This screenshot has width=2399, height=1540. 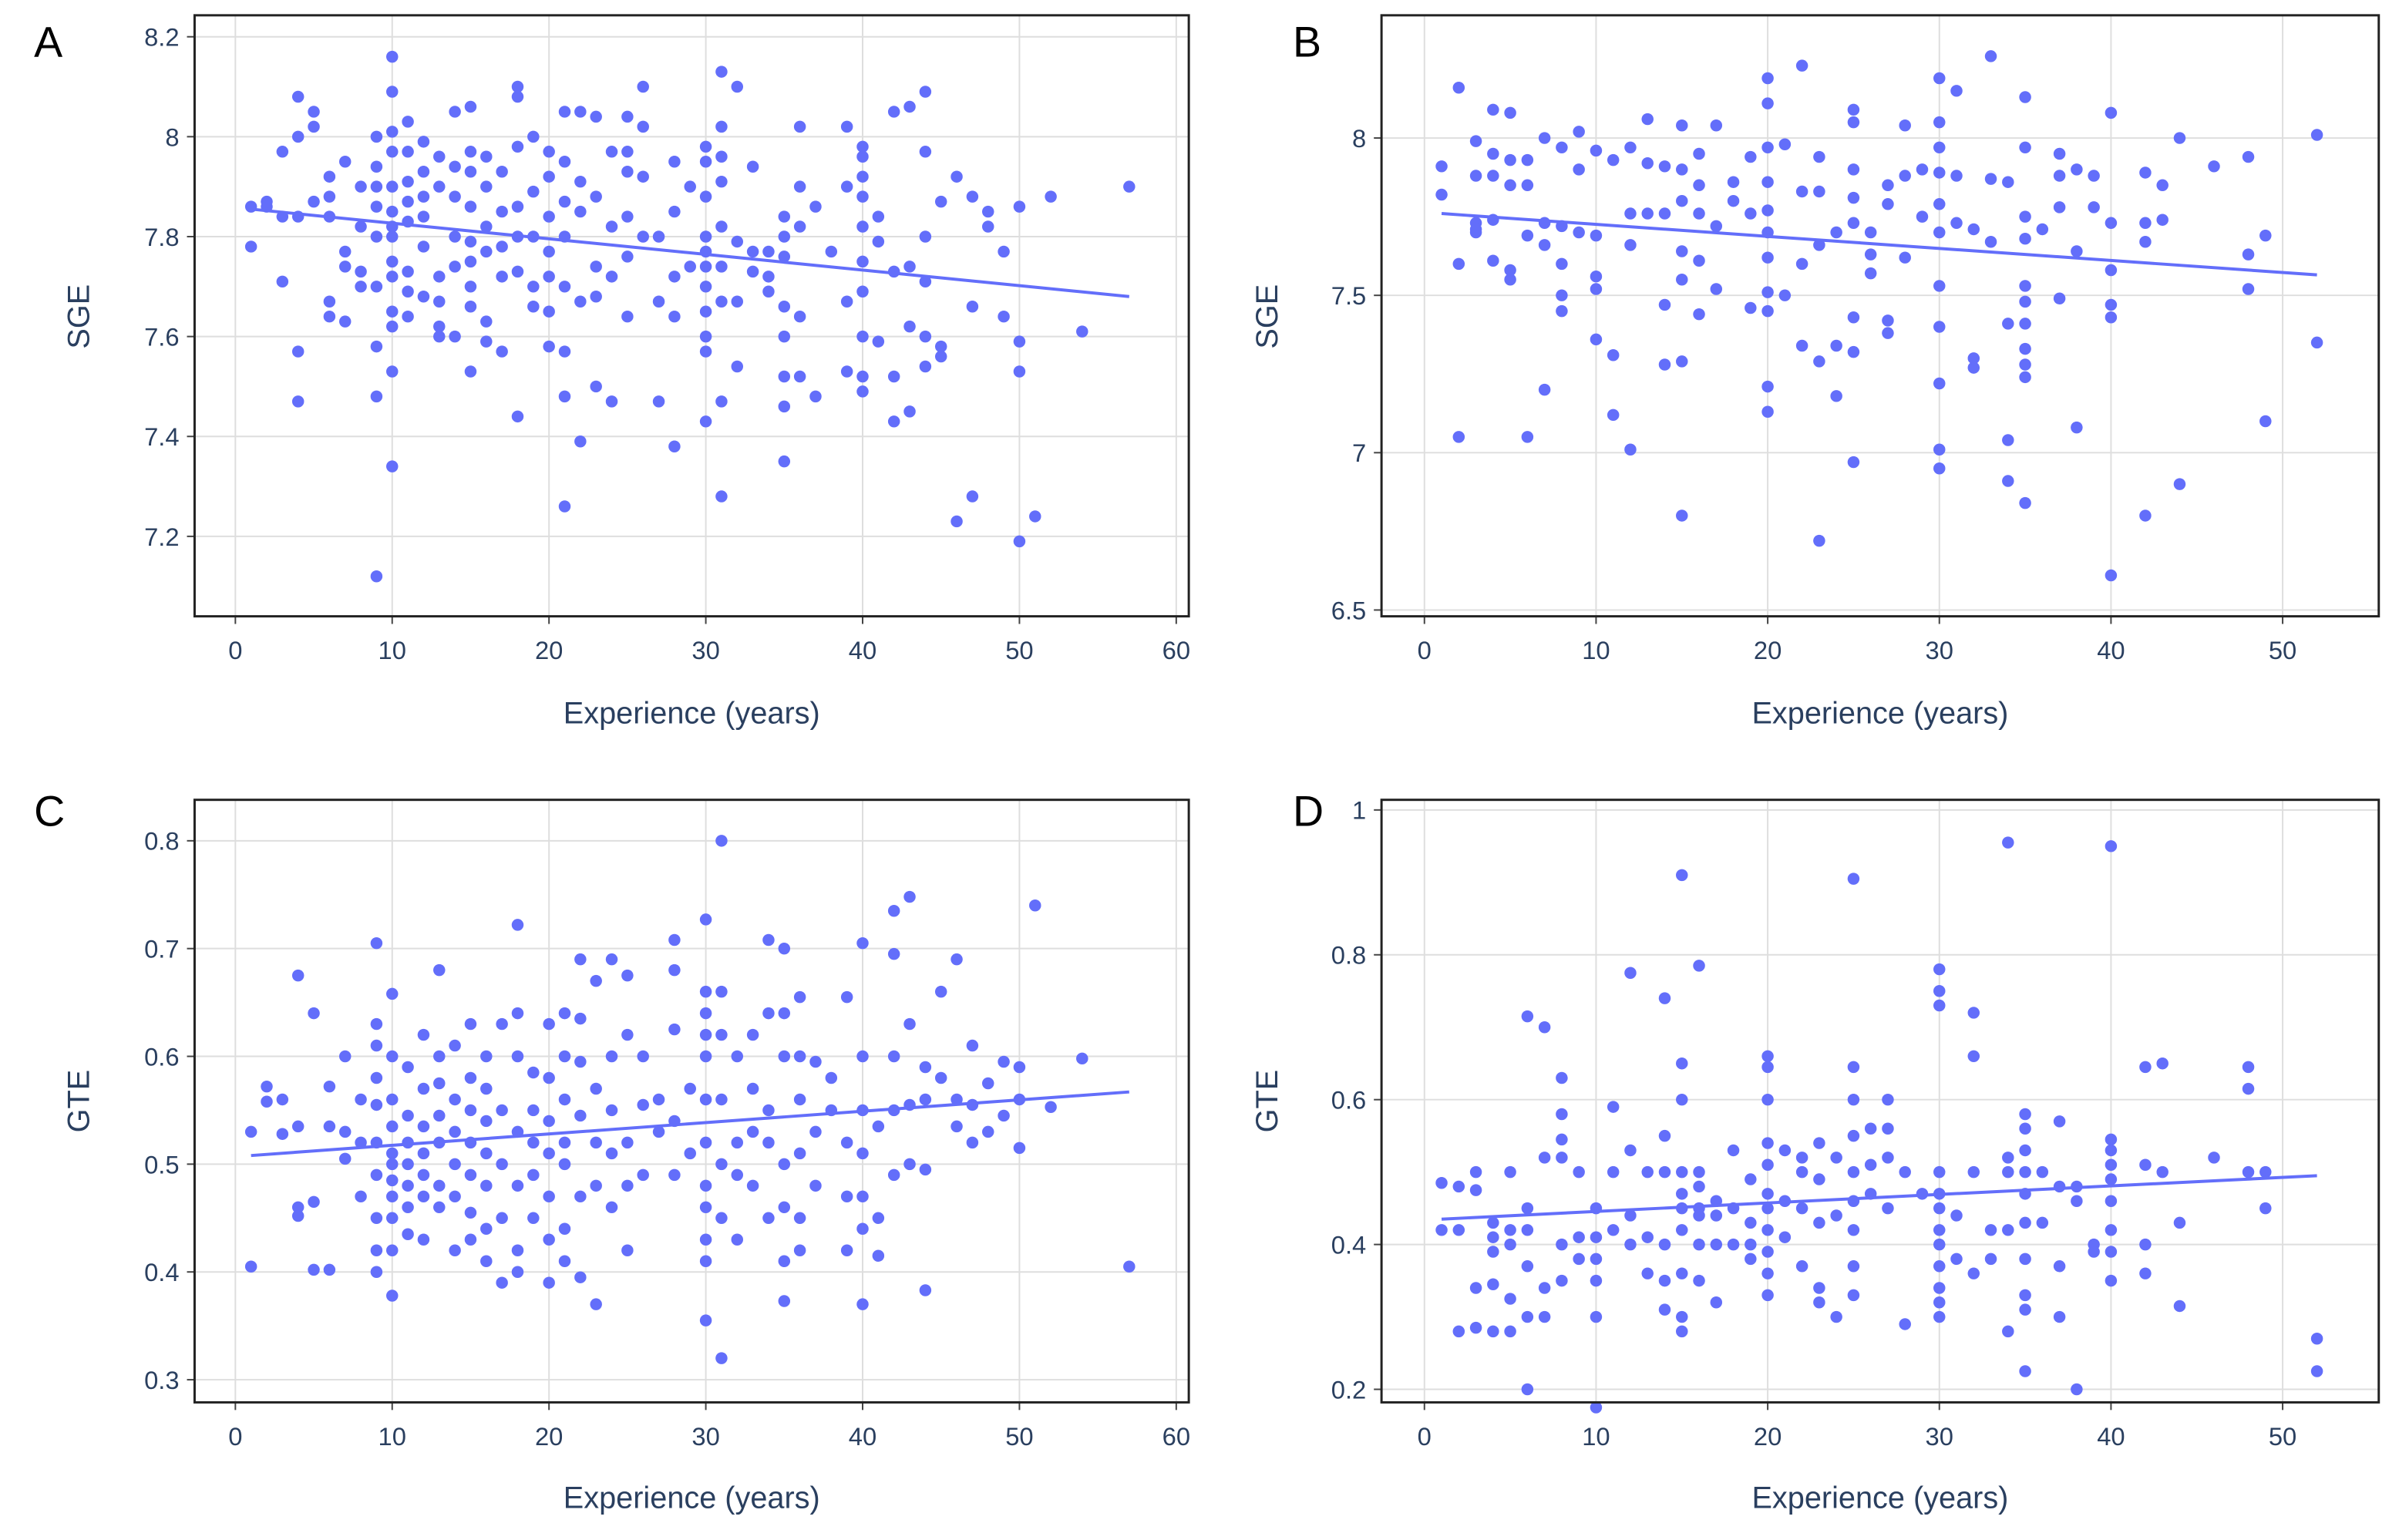 I want to click on x-axis-title: Experience (years), so click(x=692, y=713).